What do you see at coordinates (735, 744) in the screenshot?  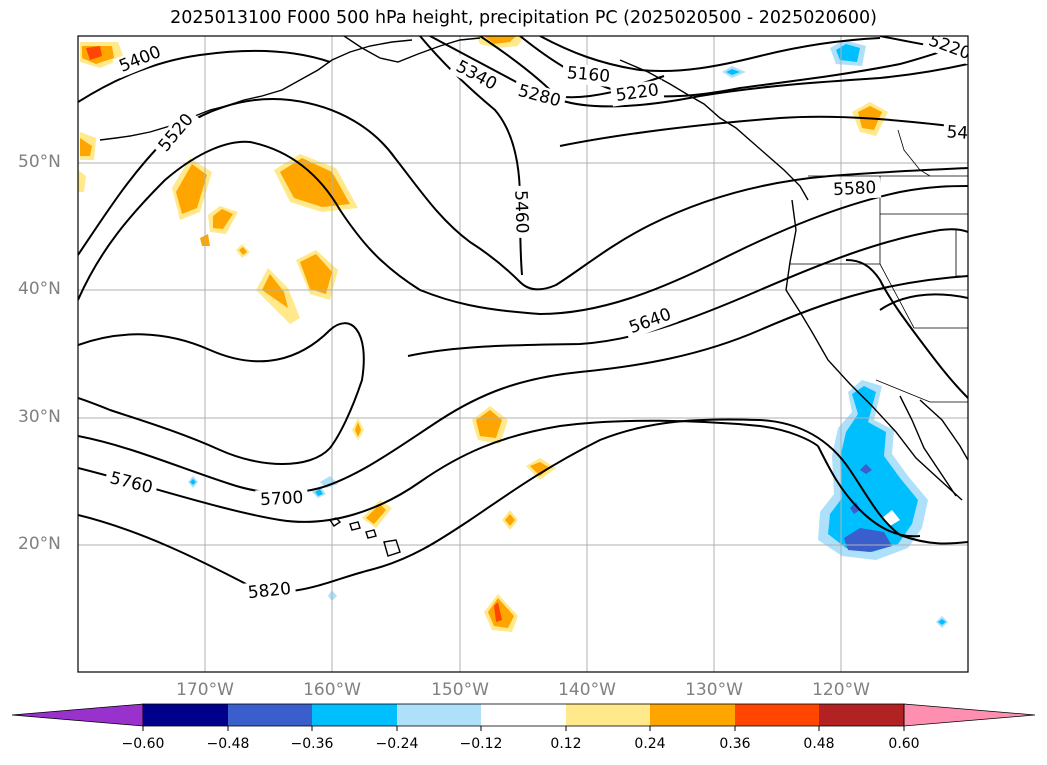 I see `colorbar-tick-label: 0.36` at bounding box center [735, 744].